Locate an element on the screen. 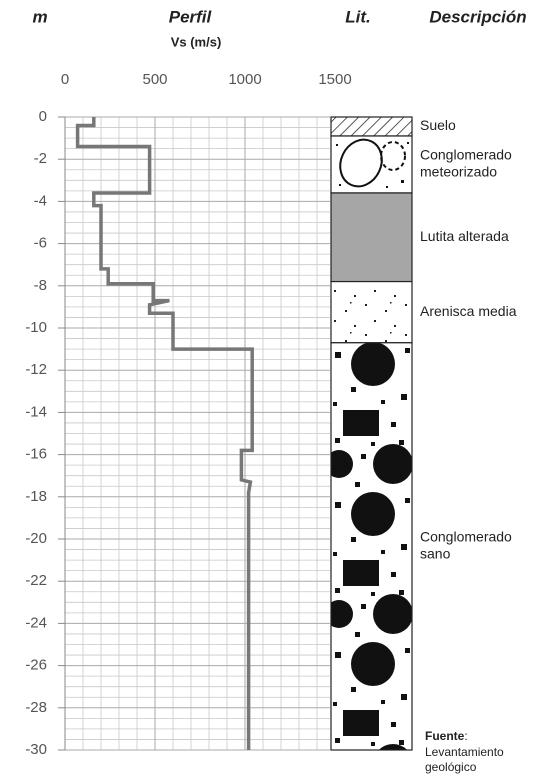  y-tick-label: -20 is located at coordinates (36, 538).